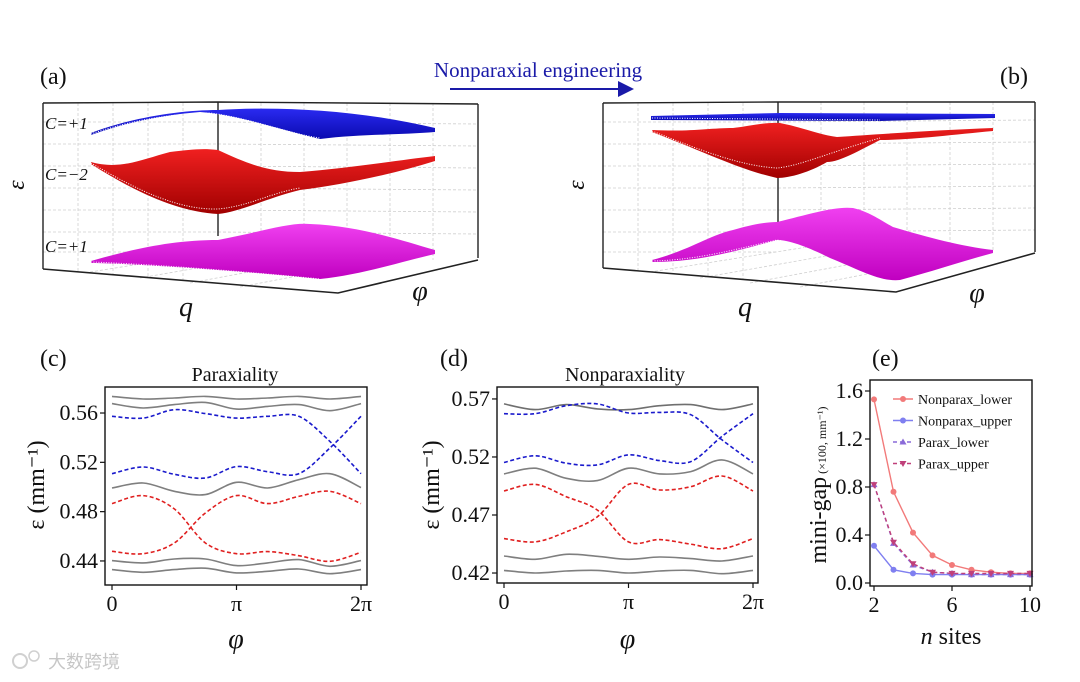 This screenshot has width=1080, height=682. I want to click on panel-b-xlabel: q, so click(745, 307).